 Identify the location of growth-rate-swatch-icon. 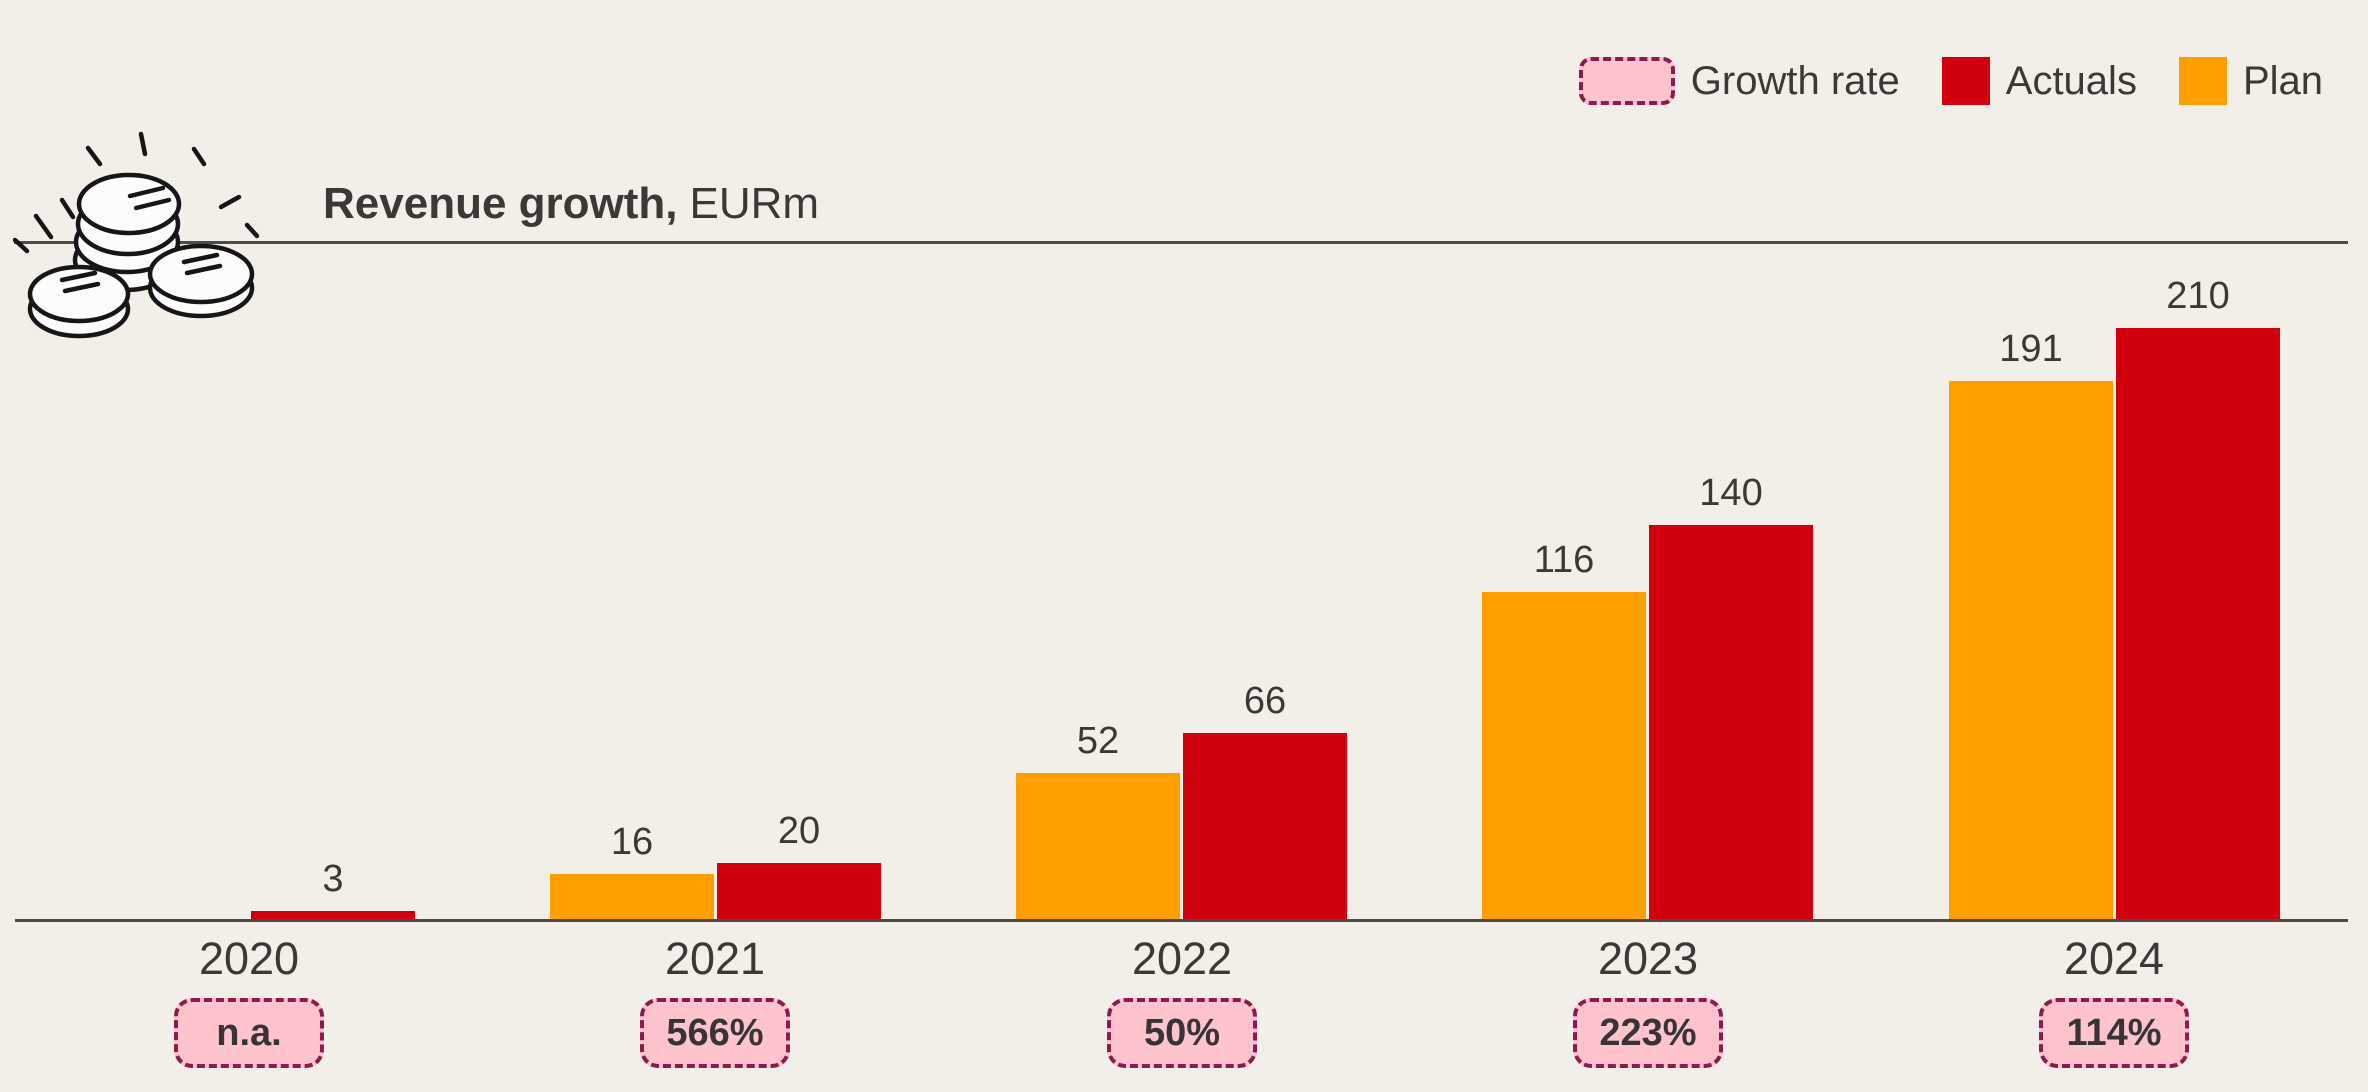
(1626, 81).